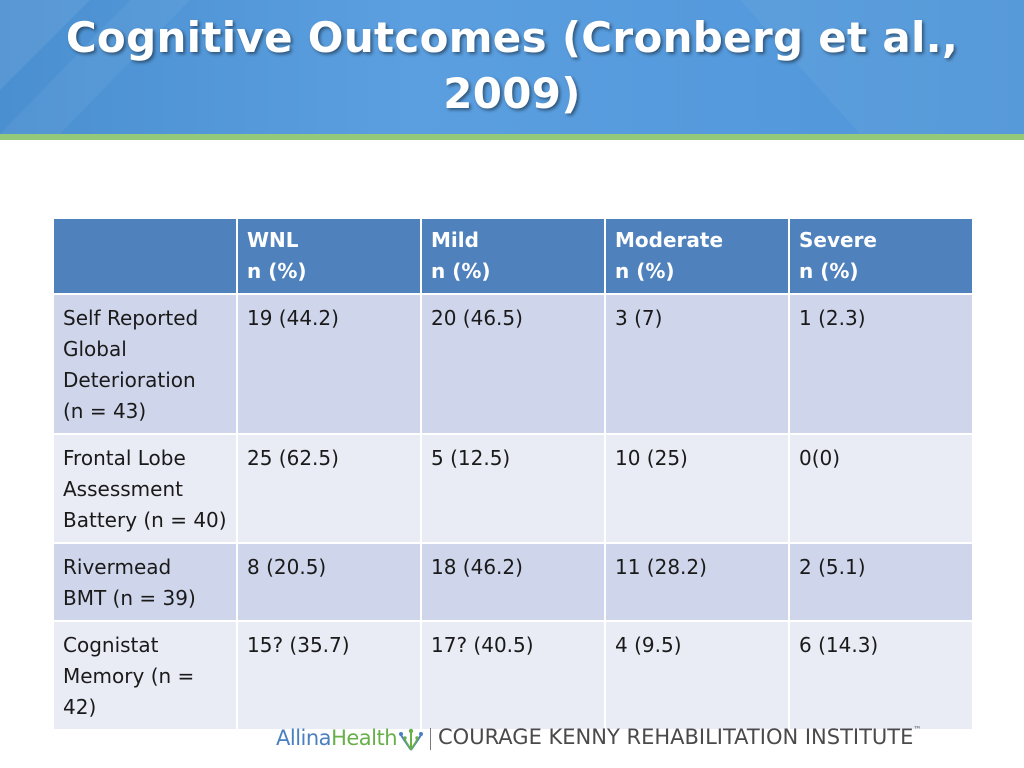 The image size is (1024, 768). Describe the element at coordinates (881, 488) in the screenshot. I see `cell-severe: 0(0)` at that location.